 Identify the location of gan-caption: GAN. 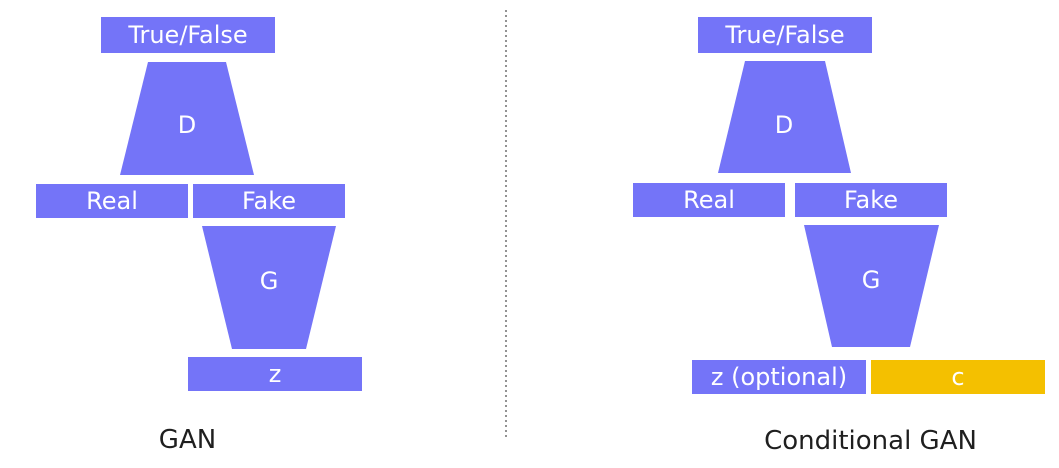
(187, 440).